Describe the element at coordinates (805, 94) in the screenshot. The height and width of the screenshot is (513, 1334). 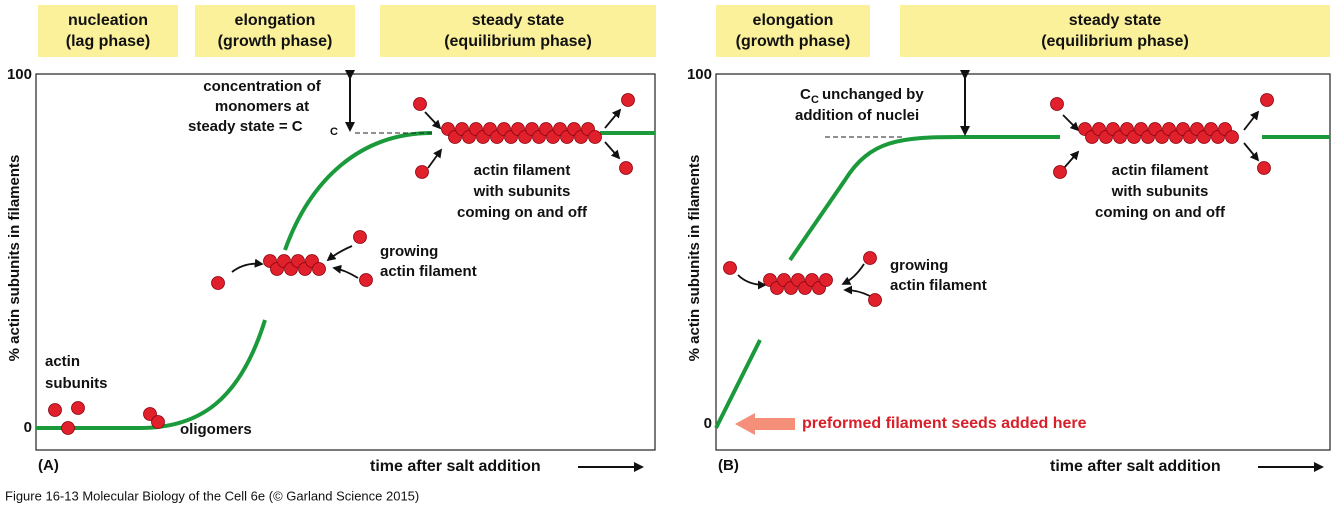
I see `annotation: C` at that location.